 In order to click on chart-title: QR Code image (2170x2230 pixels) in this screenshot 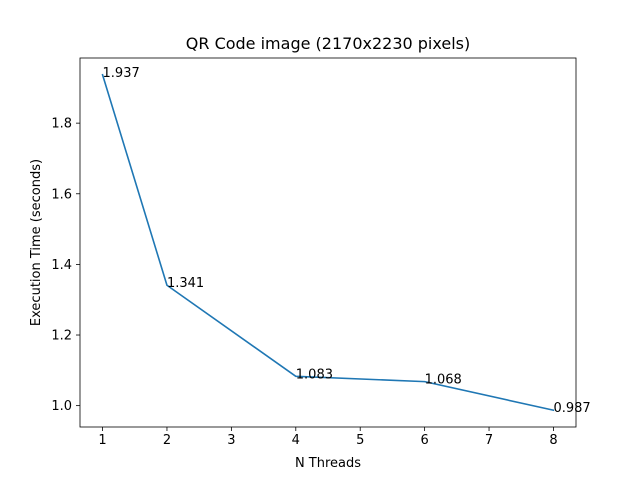, I will do `click(328, 43)`.